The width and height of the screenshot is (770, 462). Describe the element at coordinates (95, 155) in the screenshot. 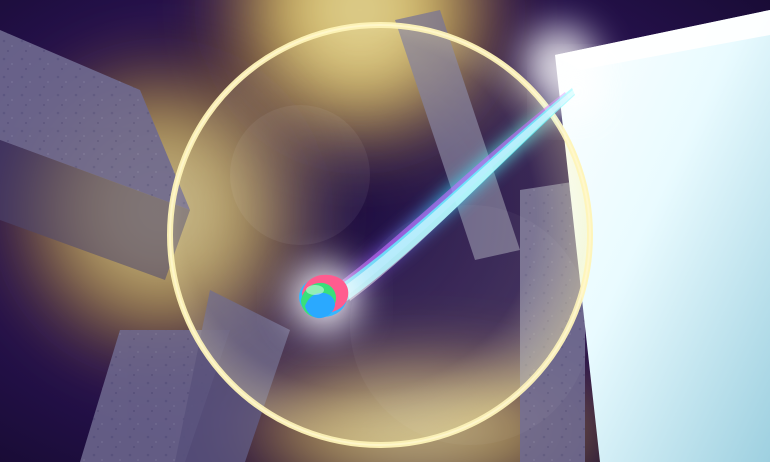

I see `left-rock-beam` at that location.